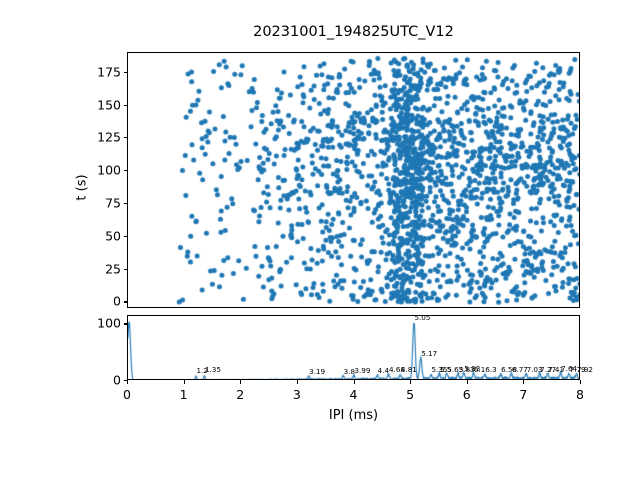  I want to click on peak-annotation: 6.1, so click(479, 369).